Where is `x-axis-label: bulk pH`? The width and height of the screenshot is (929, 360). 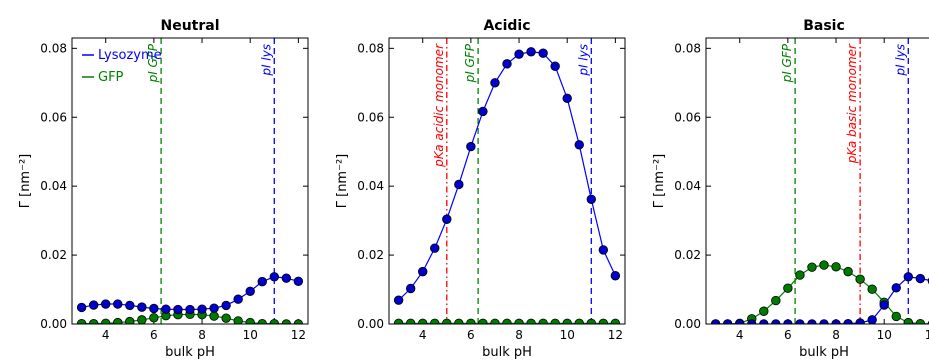 x-axis-label: bulk pH is located at coordinates (824, 352).